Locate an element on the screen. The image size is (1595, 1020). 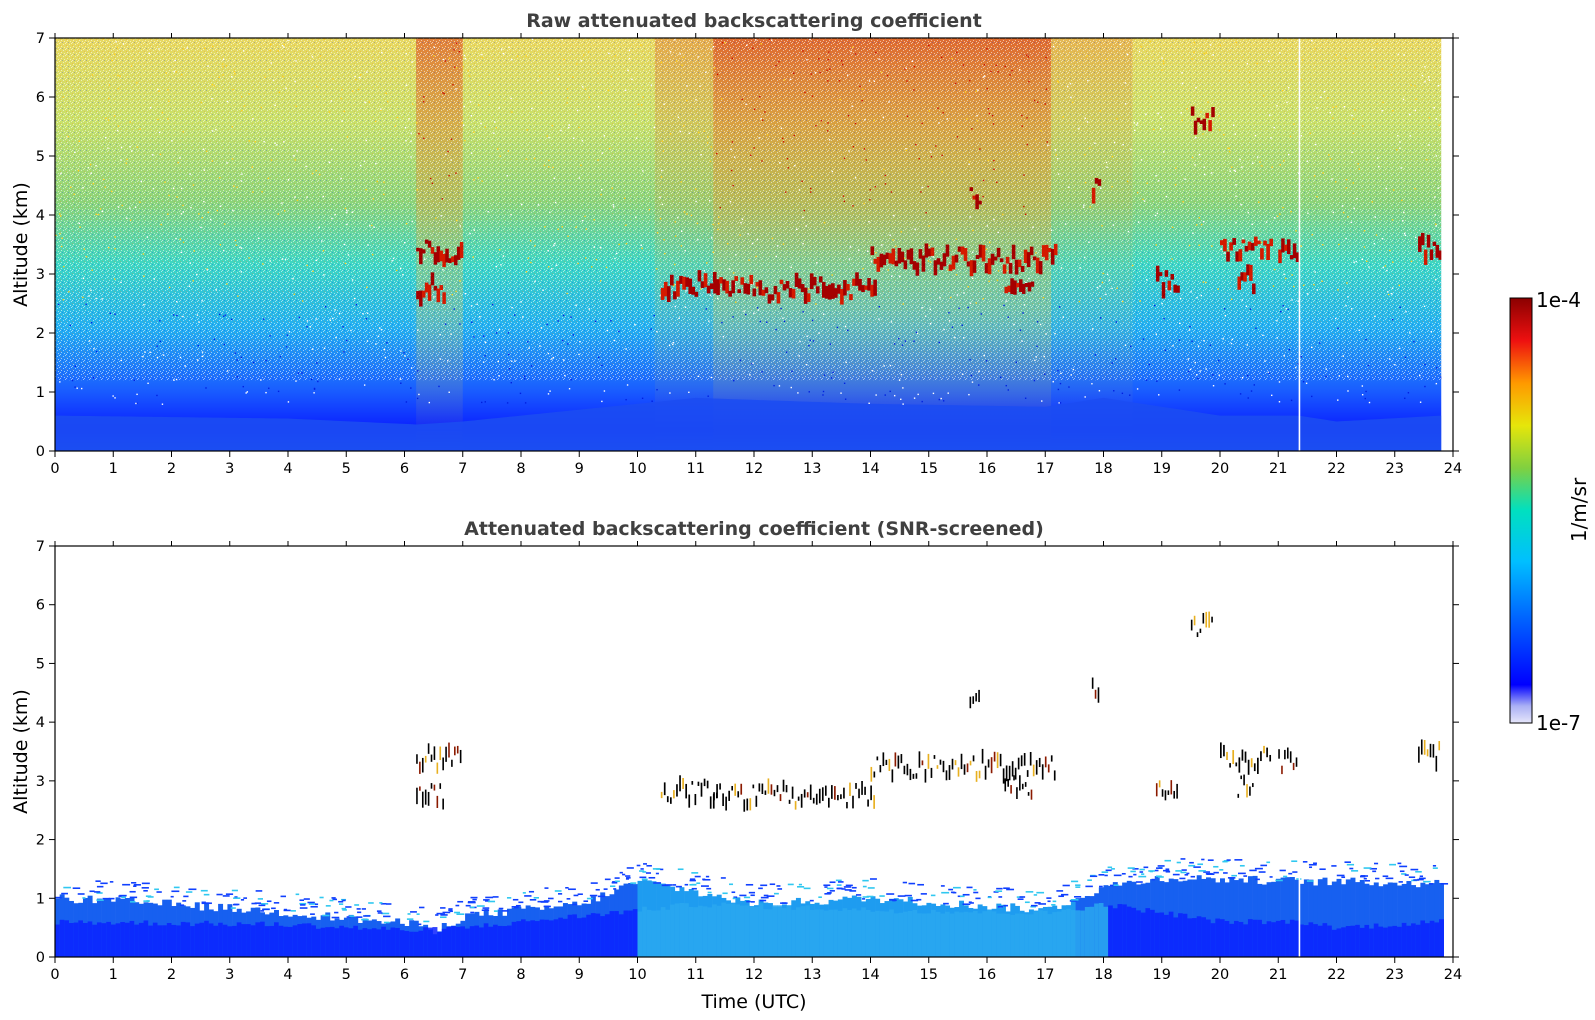
y-tick-label: 1 is located at coordinates (40, 393).